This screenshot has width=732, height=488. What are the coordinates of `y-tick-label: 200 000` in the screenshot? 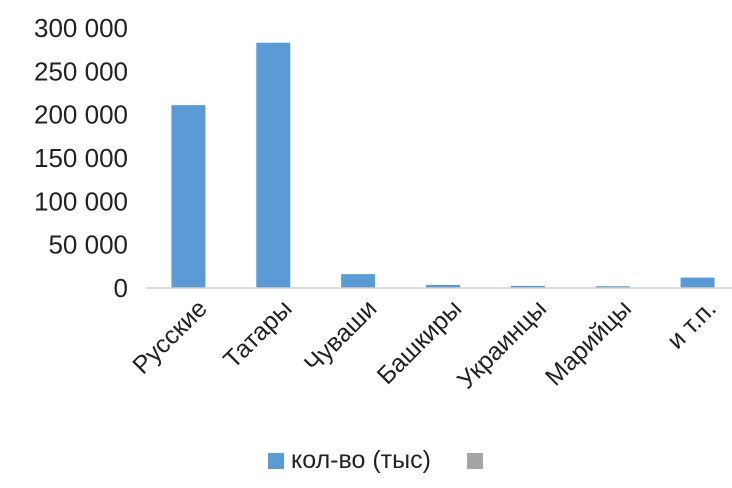 It's located at (81, 115).